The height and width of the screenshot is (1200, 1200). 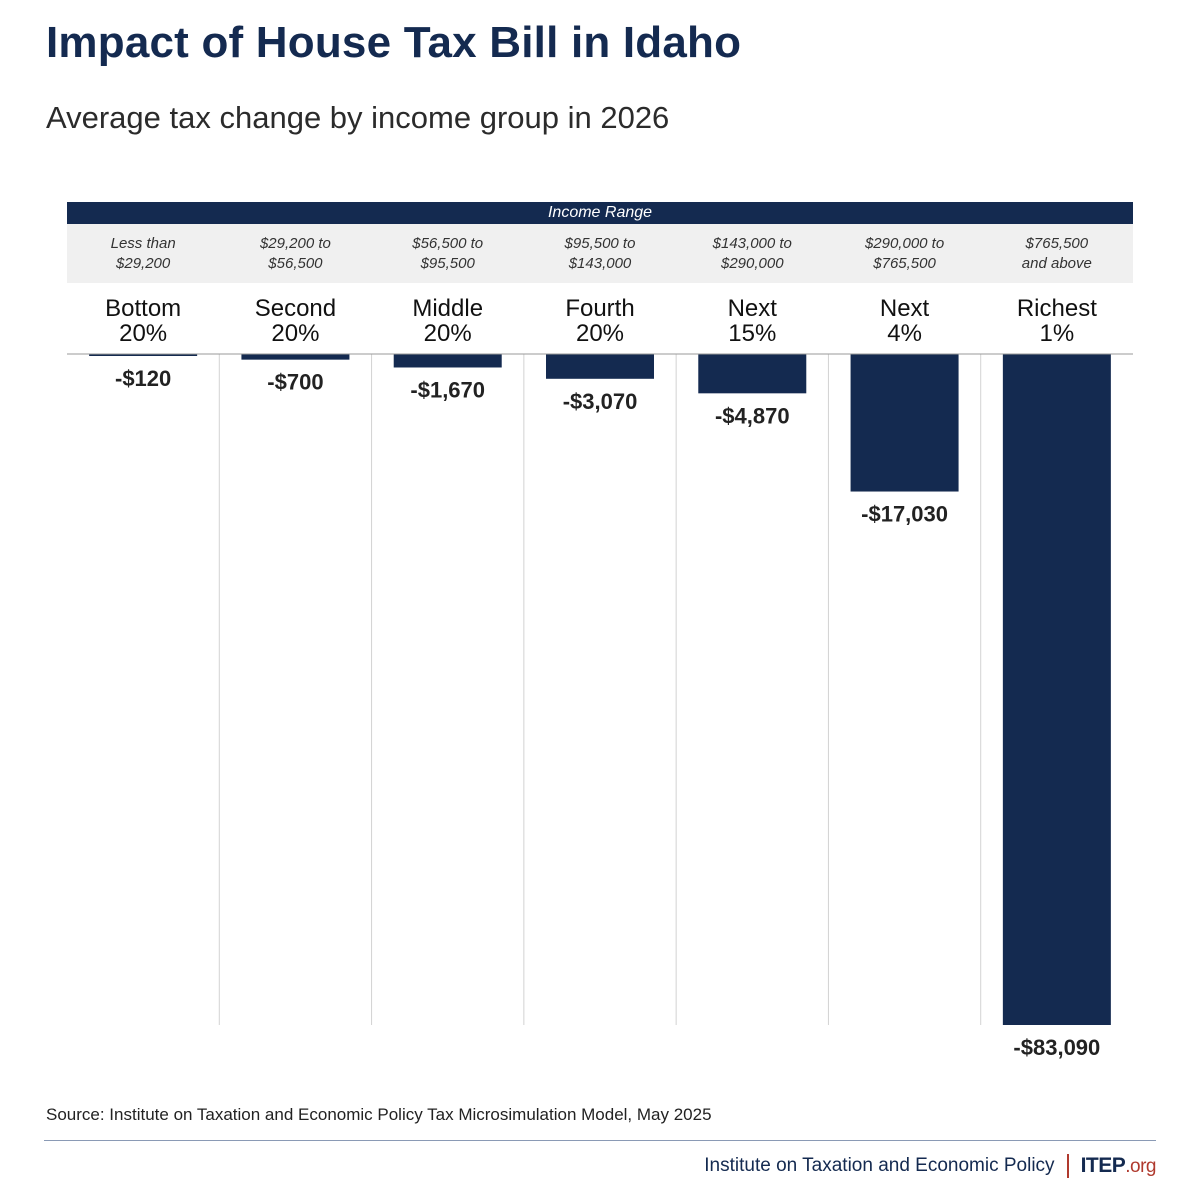 What do you see at coordinates (752, 415) in the screenshot?
I see `value-label: -$4,870` at bounding box center [752, 415].